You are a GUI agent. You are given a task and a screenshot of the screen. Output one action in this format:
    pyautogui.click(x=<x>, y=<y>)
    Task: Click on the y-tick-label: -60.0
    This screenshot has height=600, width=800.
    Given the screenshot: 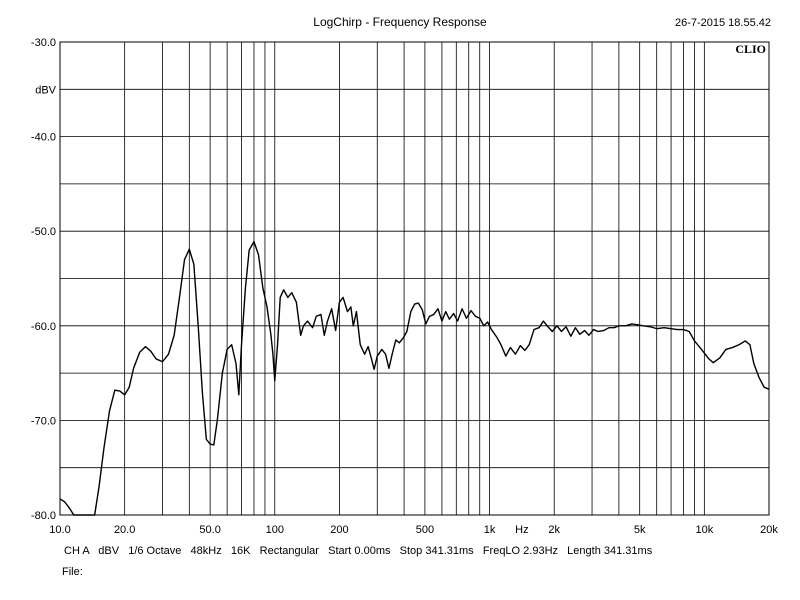 What is the action you would take?
    pyautogui.click(x=43, y=327)
    